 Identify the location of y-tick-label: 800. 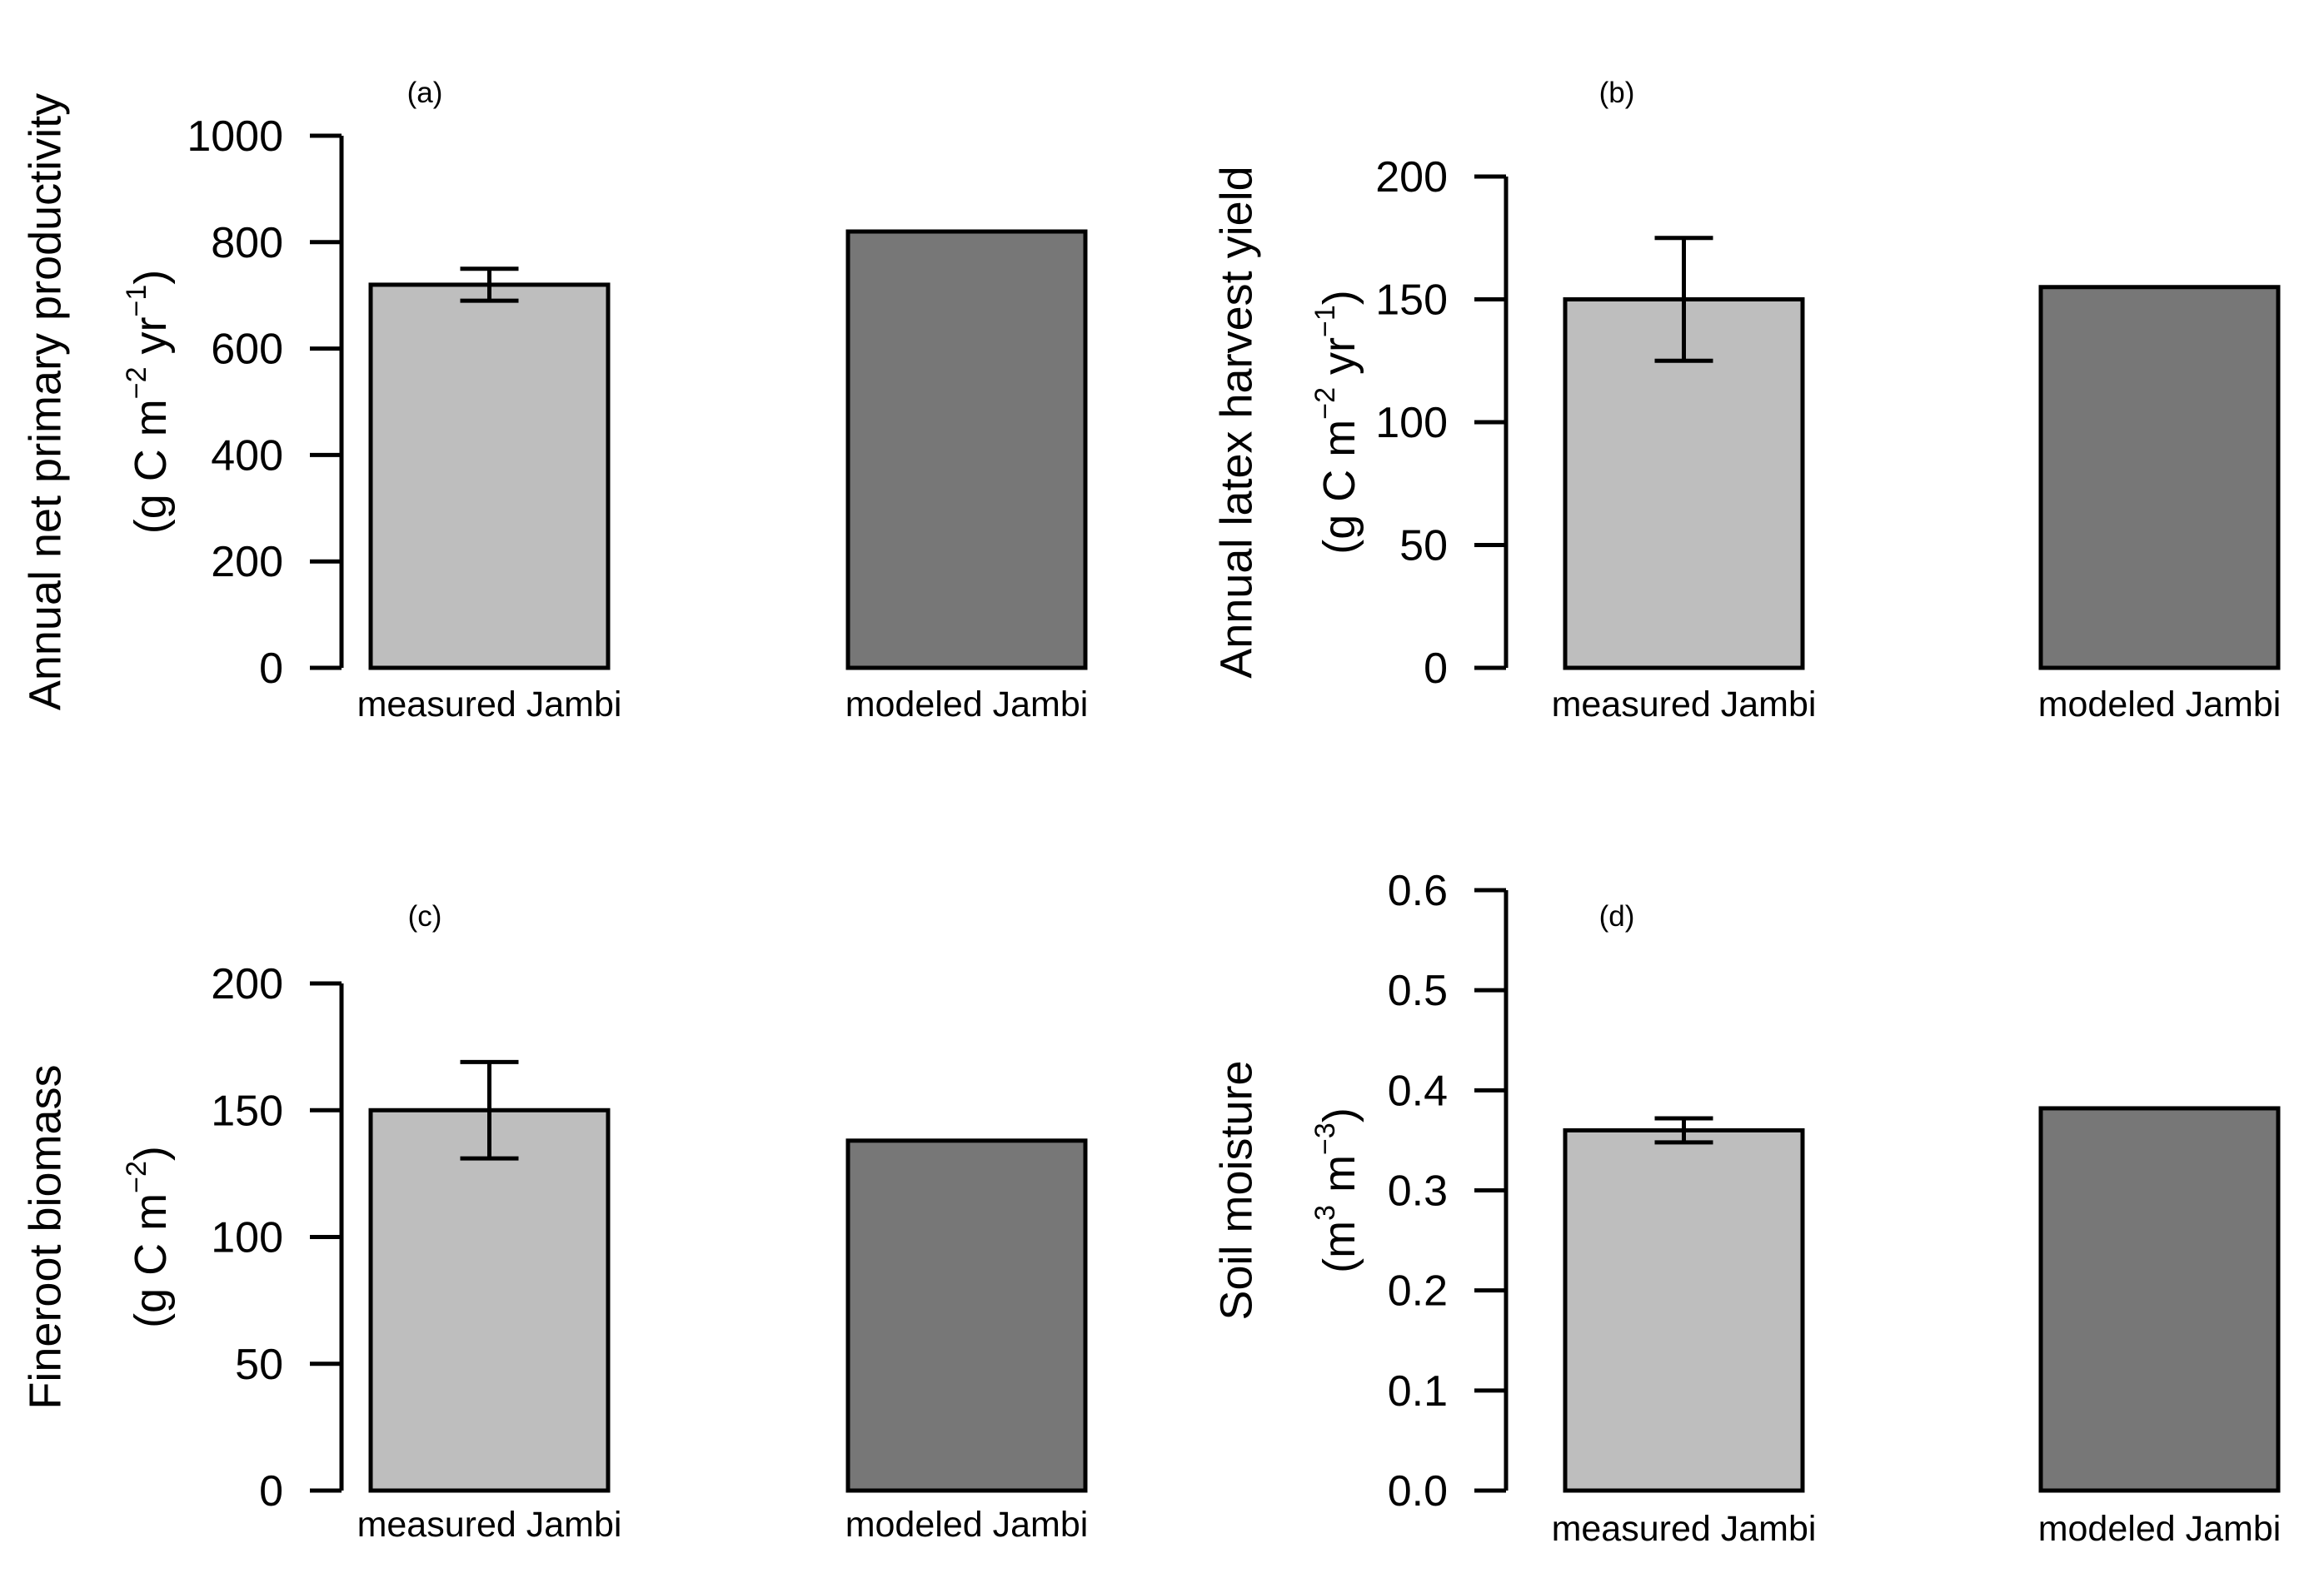
(247, 243).